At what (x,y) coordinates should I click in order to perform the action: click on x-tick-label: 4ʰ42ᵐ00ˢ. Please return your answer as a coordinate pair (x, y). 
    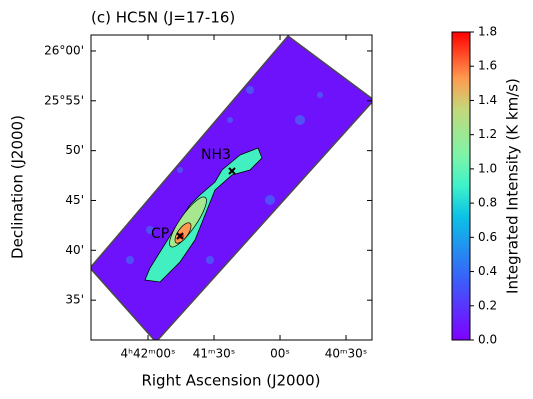
    Looking at the image, I should click on (148, 354).